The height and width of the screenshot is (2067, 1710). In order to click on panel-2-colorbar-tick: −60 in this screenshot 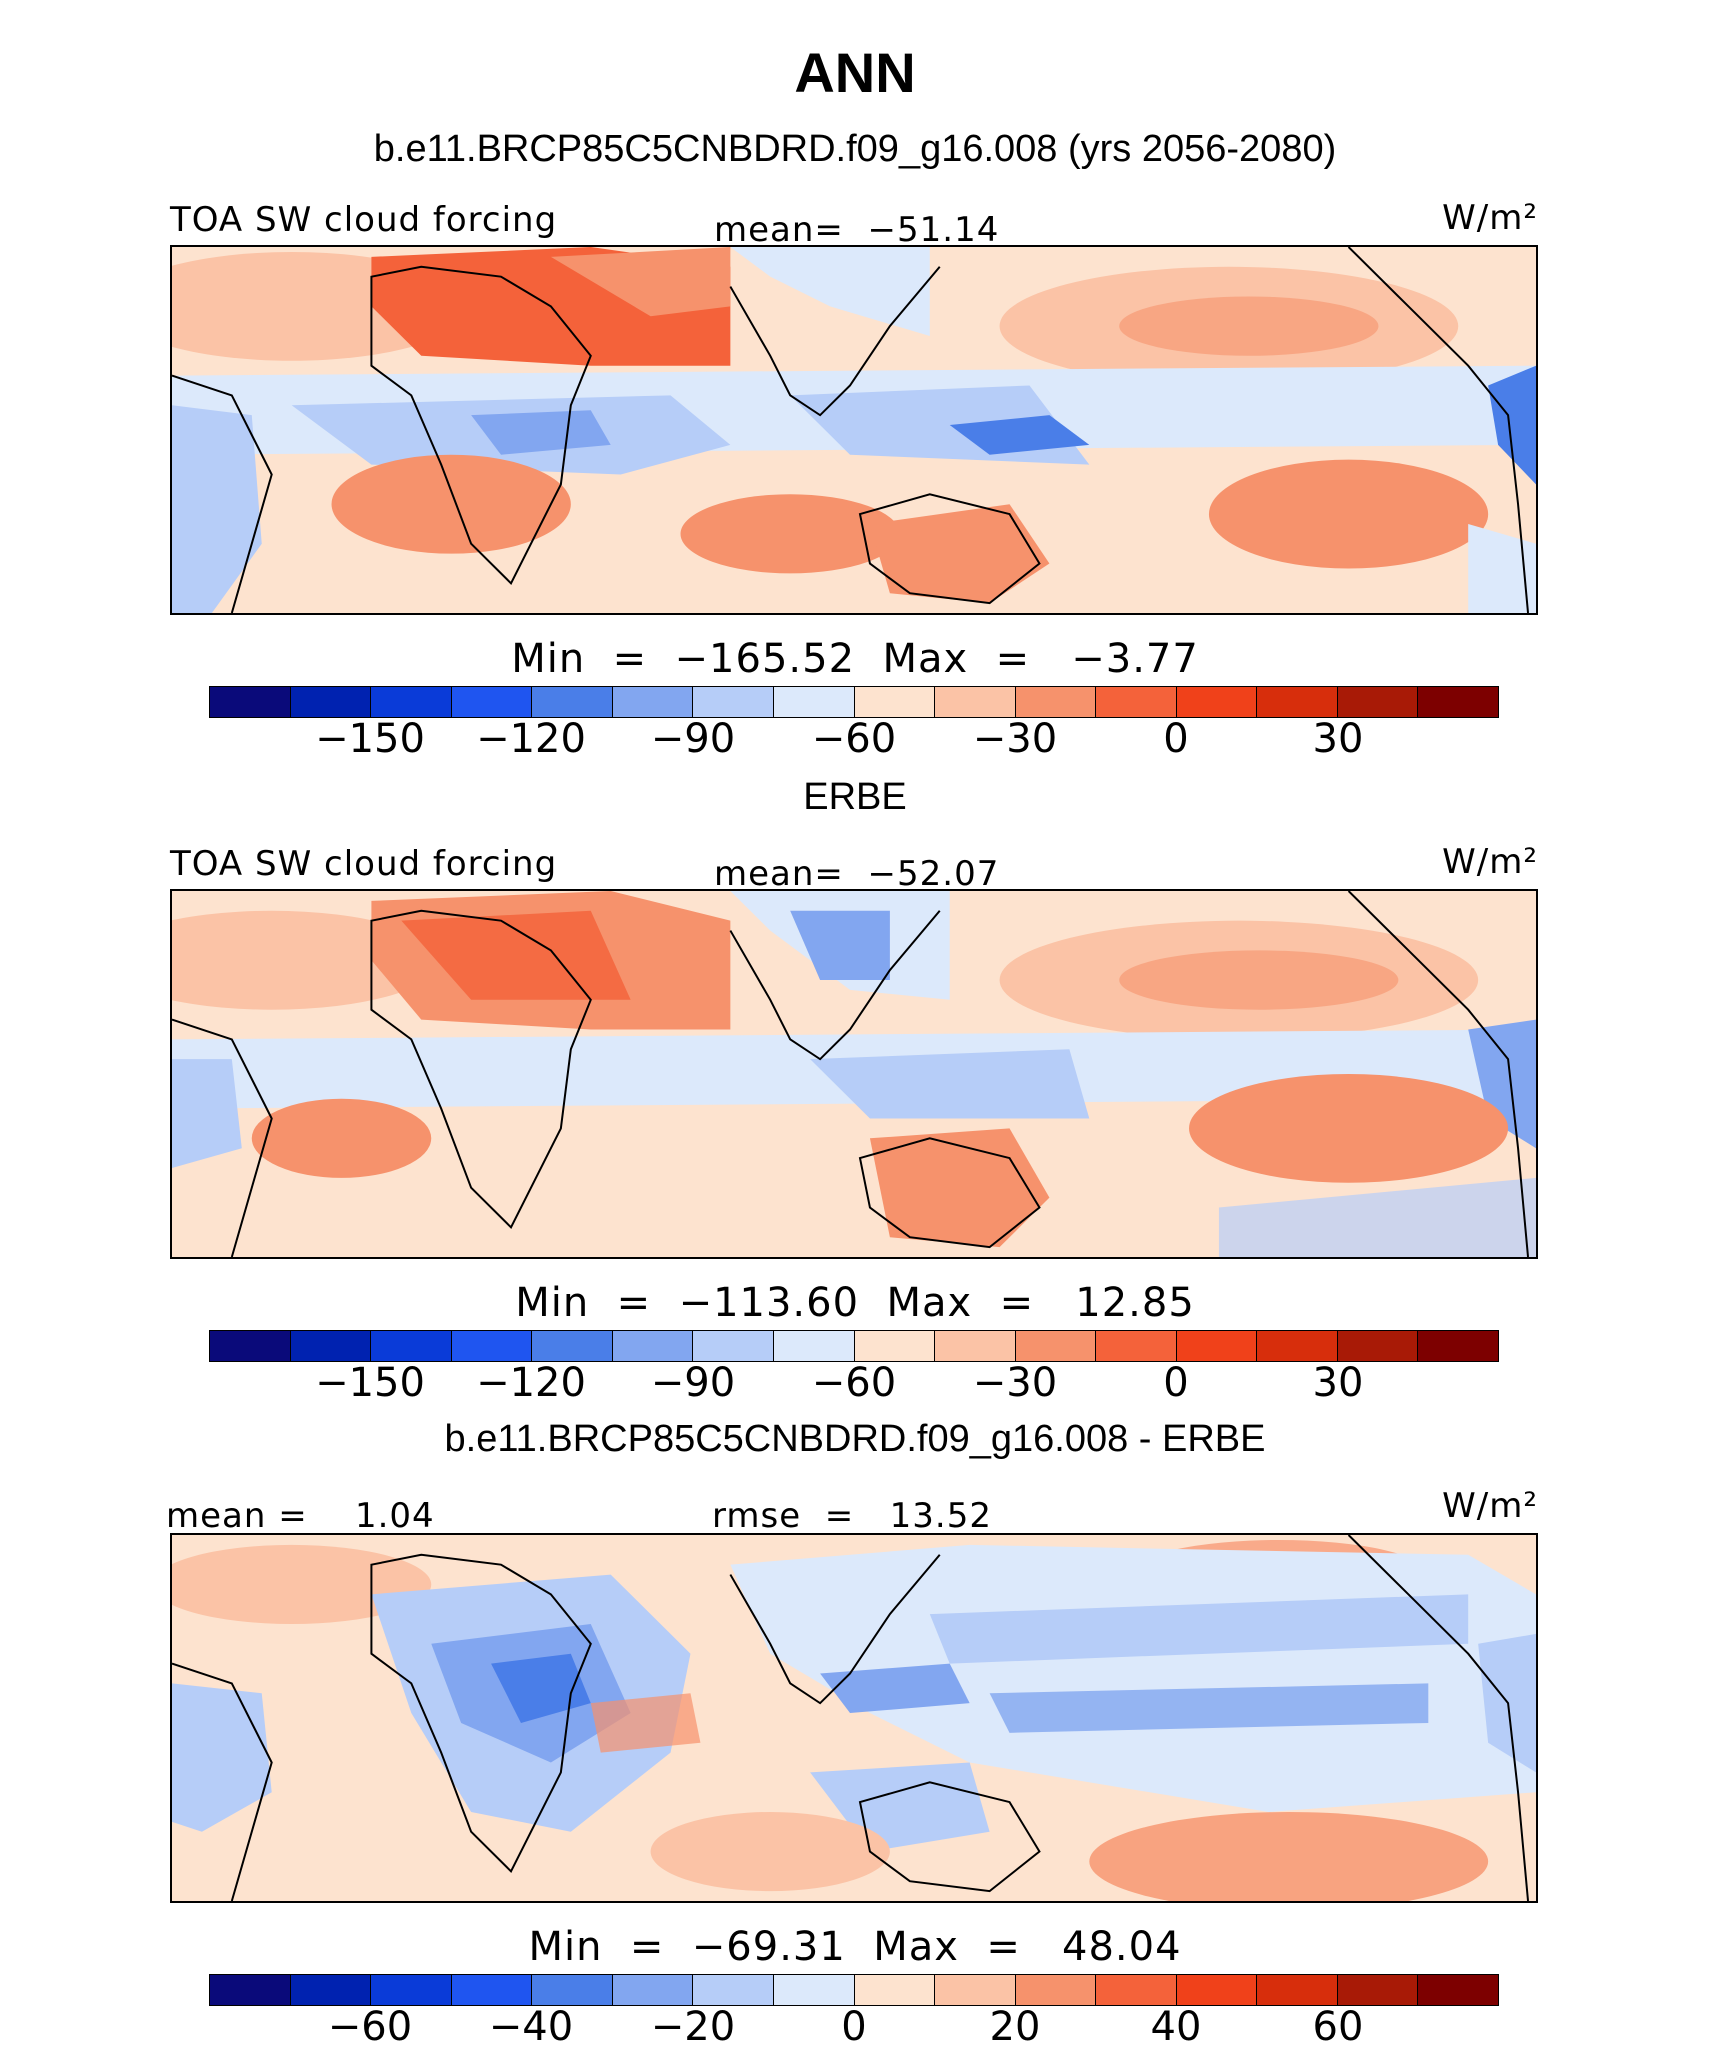, I will do `click(854, 1383)`.